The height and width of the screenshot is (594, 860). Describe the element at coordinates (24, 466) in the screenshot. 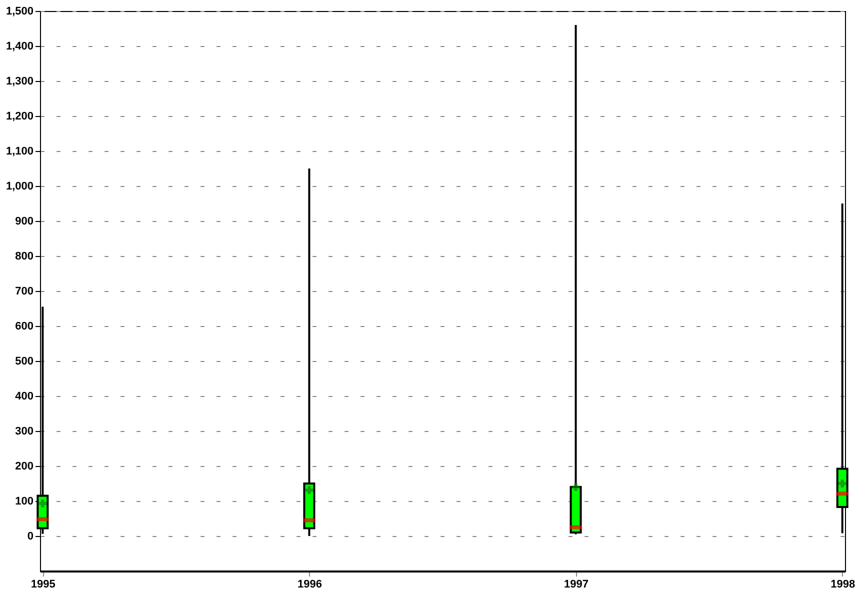

I see `y-tick-label: 200` at that location.